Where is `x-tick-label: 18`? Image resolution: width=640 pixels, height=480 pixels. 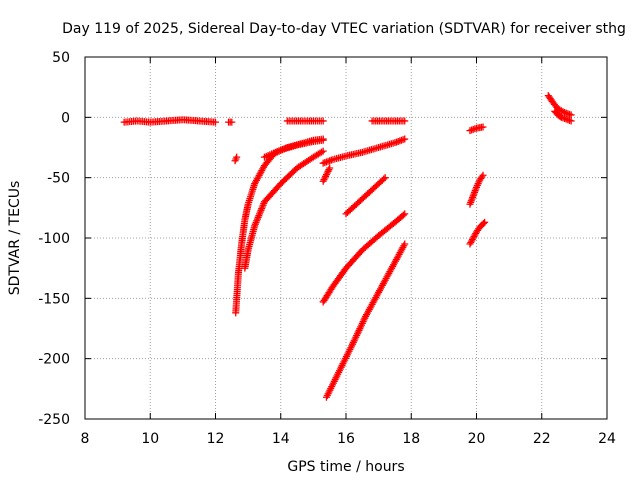
x-tick-label: 18 is located at coordinates (411, 439).